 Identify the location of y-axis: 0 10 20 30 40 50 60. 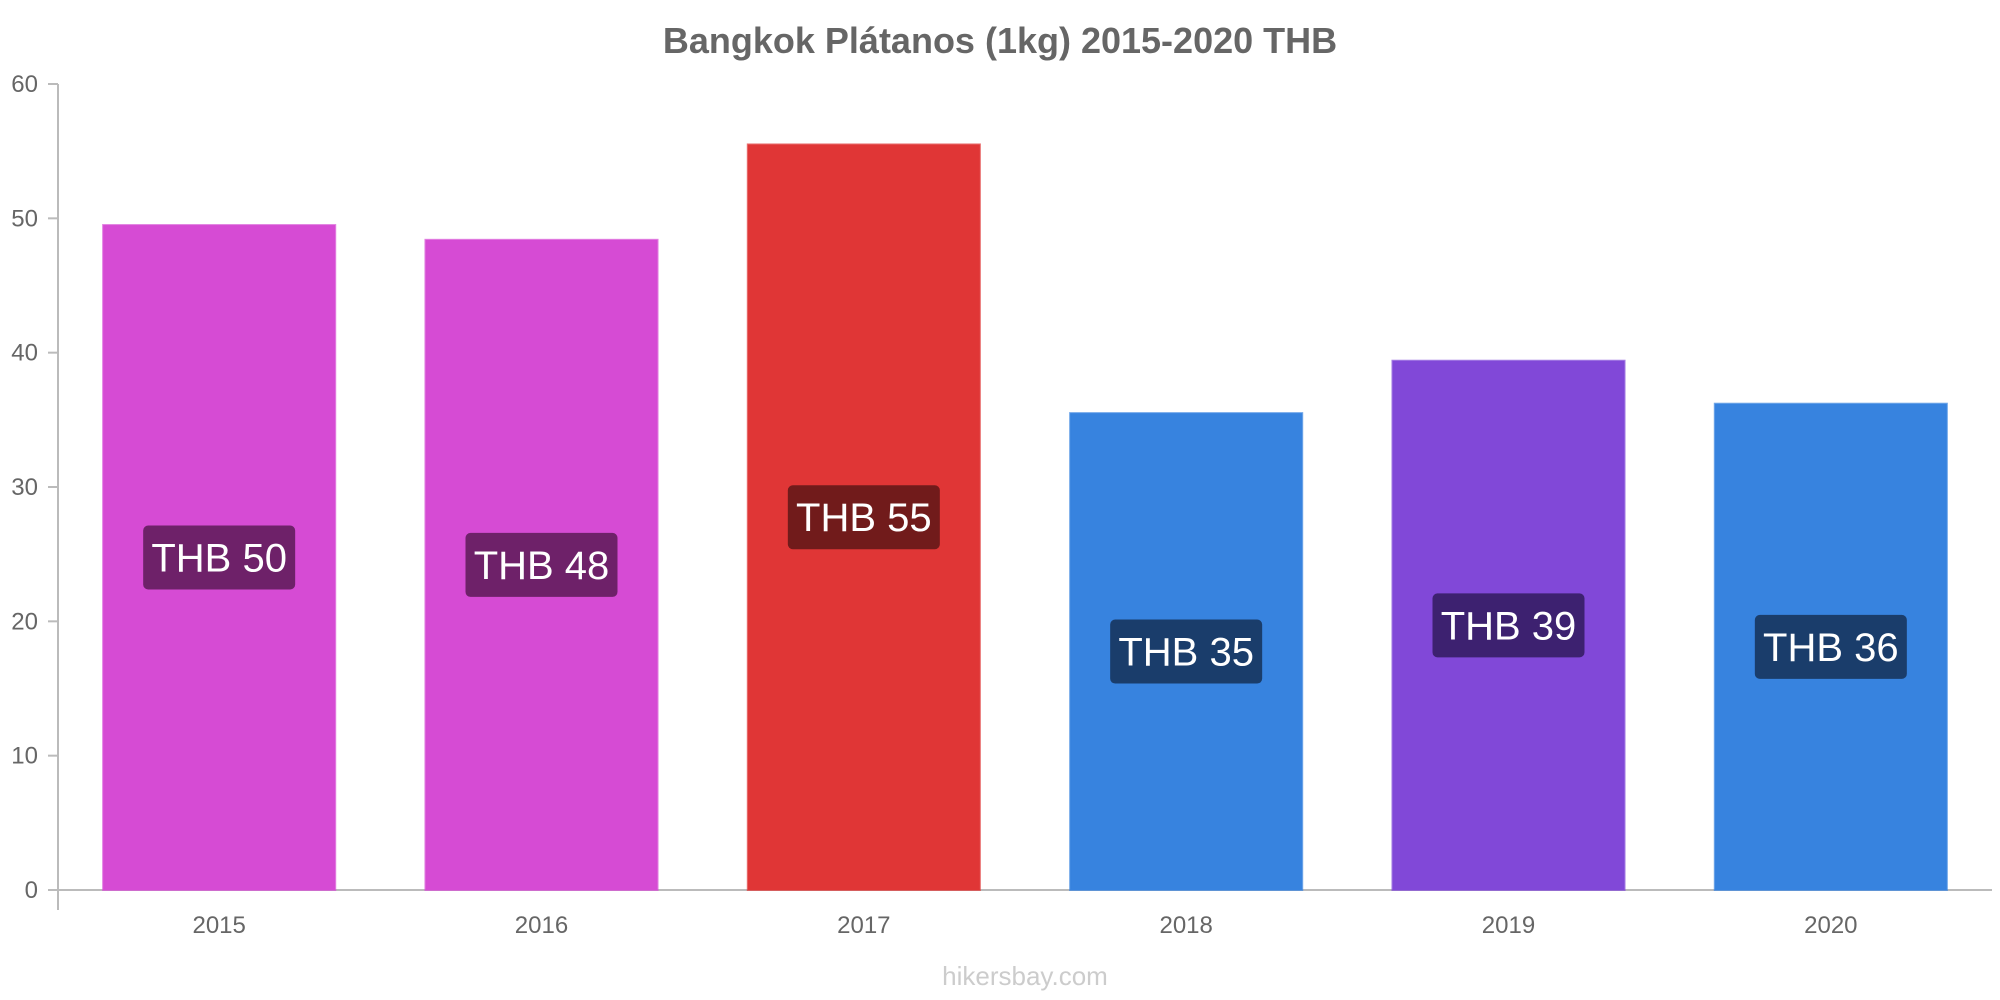
(35, 490).